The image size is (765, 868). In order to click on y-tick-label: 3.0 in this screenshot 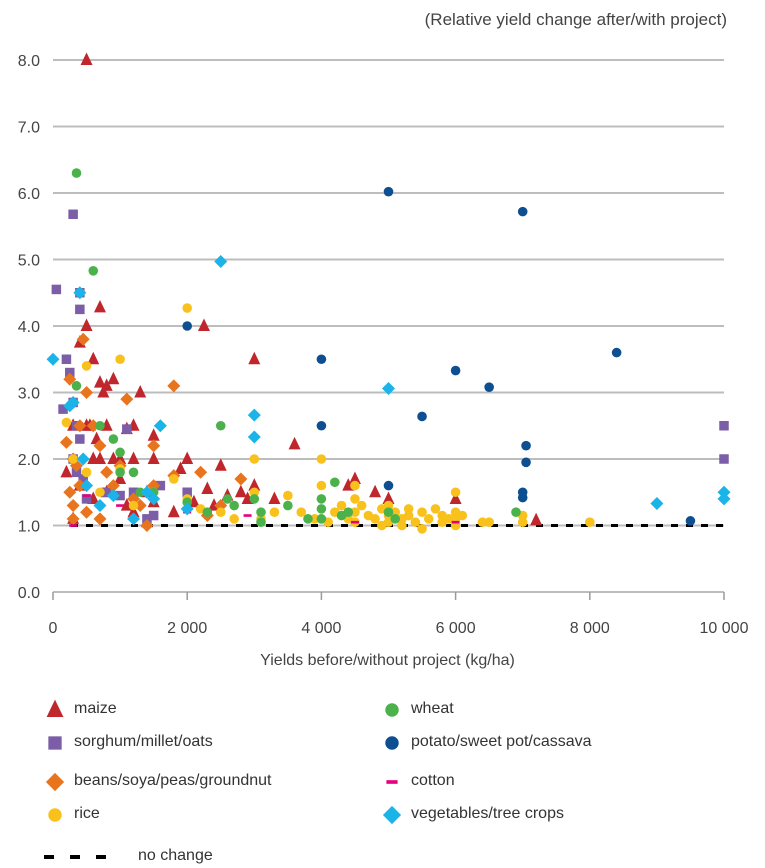, I will do `click(29, 394)`.